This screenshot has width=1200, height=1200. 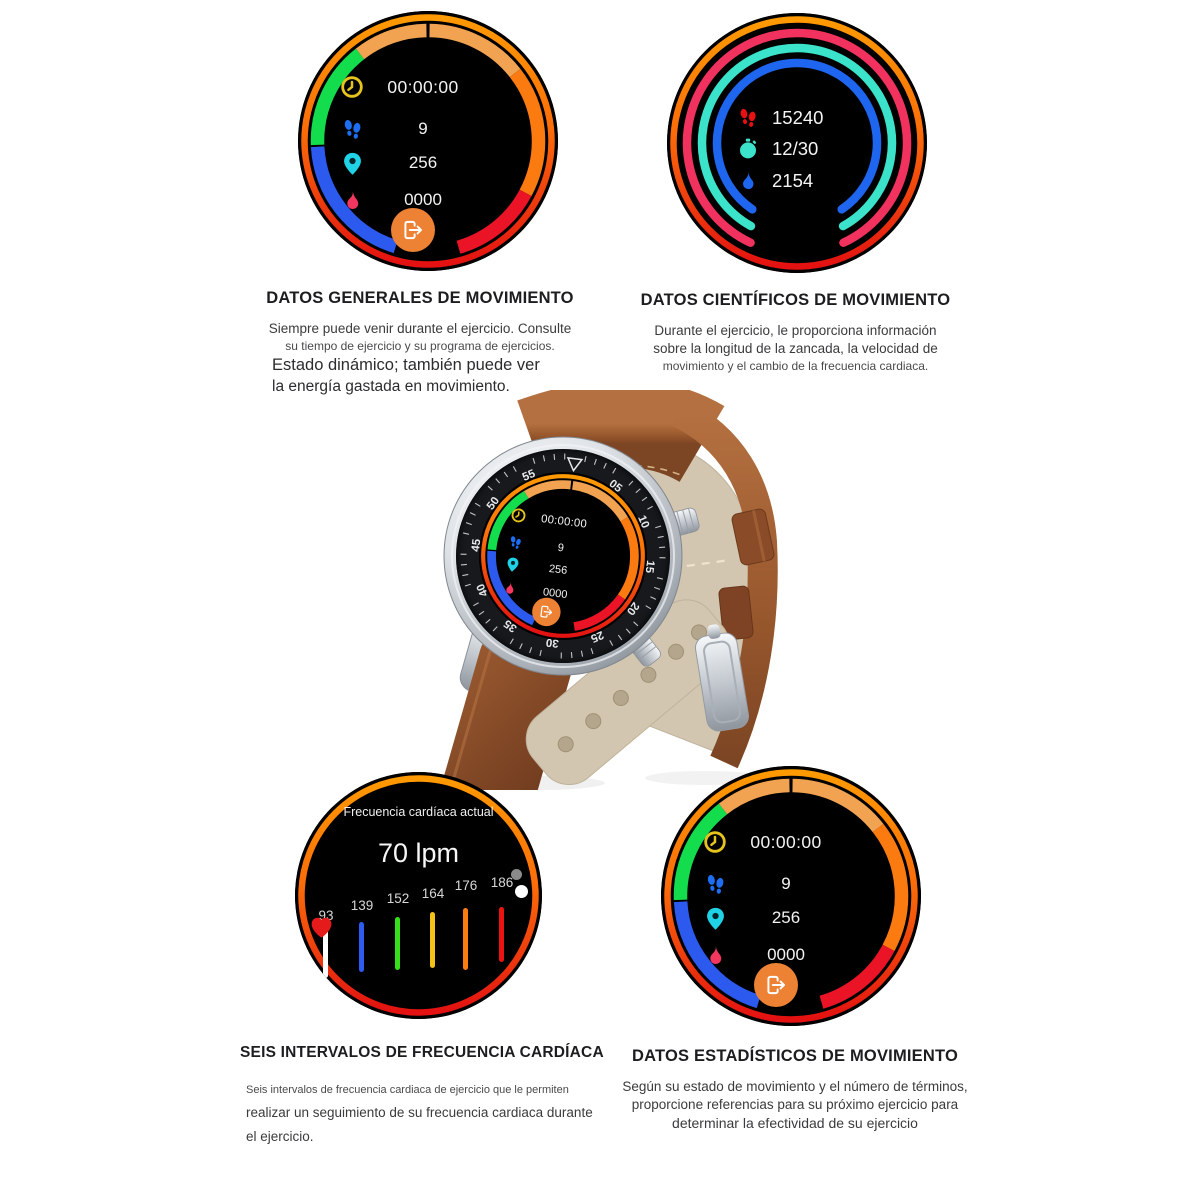 What do you see at coordinates (516, 874) in the screenshot?
I see `indicator-dot-gray` at bounding box center [516, 874].